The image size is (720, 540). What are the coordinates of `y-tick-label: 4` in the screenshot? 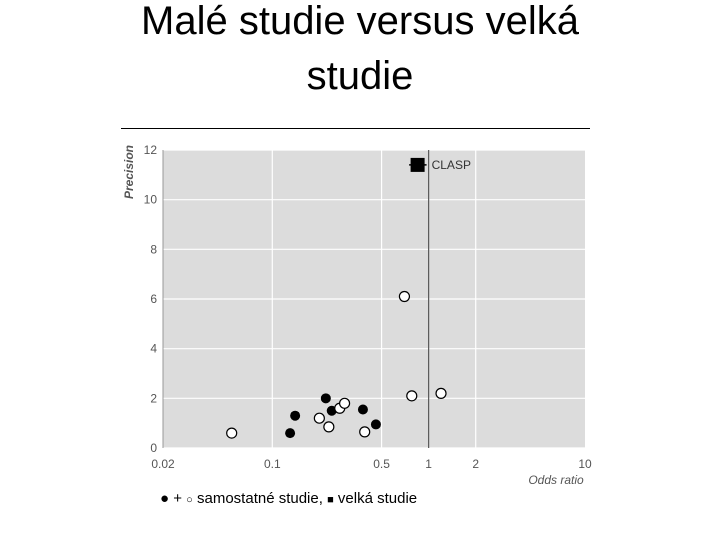 It's located at (153, 349).